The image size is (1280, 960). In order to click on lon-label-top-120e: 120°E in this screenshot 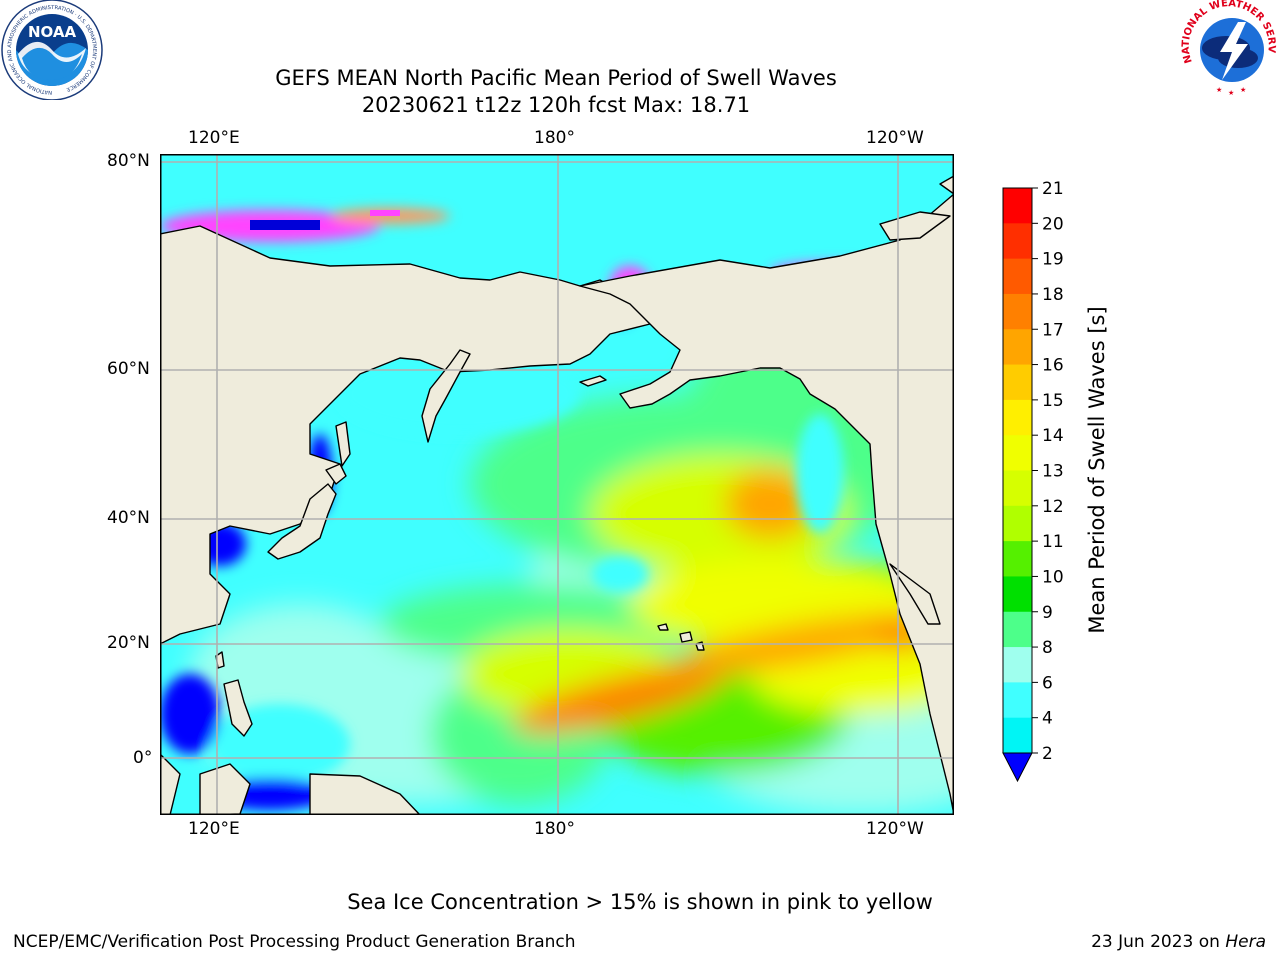, I will do `click(214, 138)`.